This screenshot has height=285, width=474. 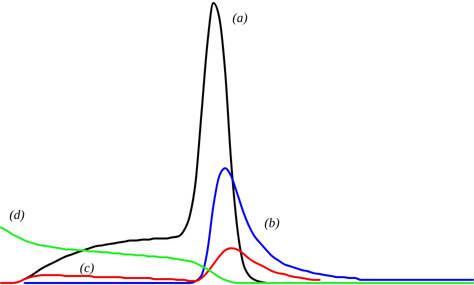 I want to click on series-label: (b), so click(x=272, y=222).